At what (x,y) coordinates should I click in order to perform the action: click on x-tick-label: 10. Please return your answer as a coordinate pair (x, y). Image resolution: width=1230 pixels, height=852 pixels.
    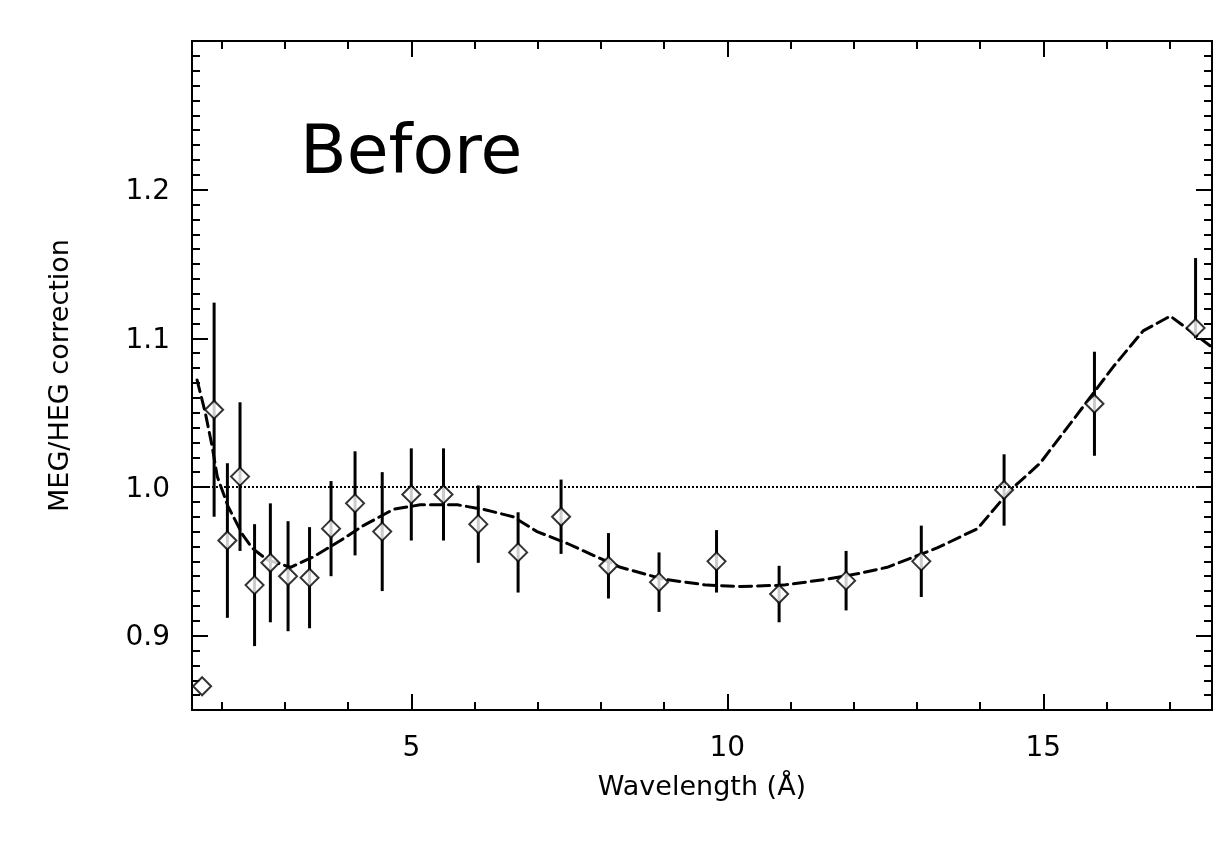
    Looking at the image, I should click on (727, 746).